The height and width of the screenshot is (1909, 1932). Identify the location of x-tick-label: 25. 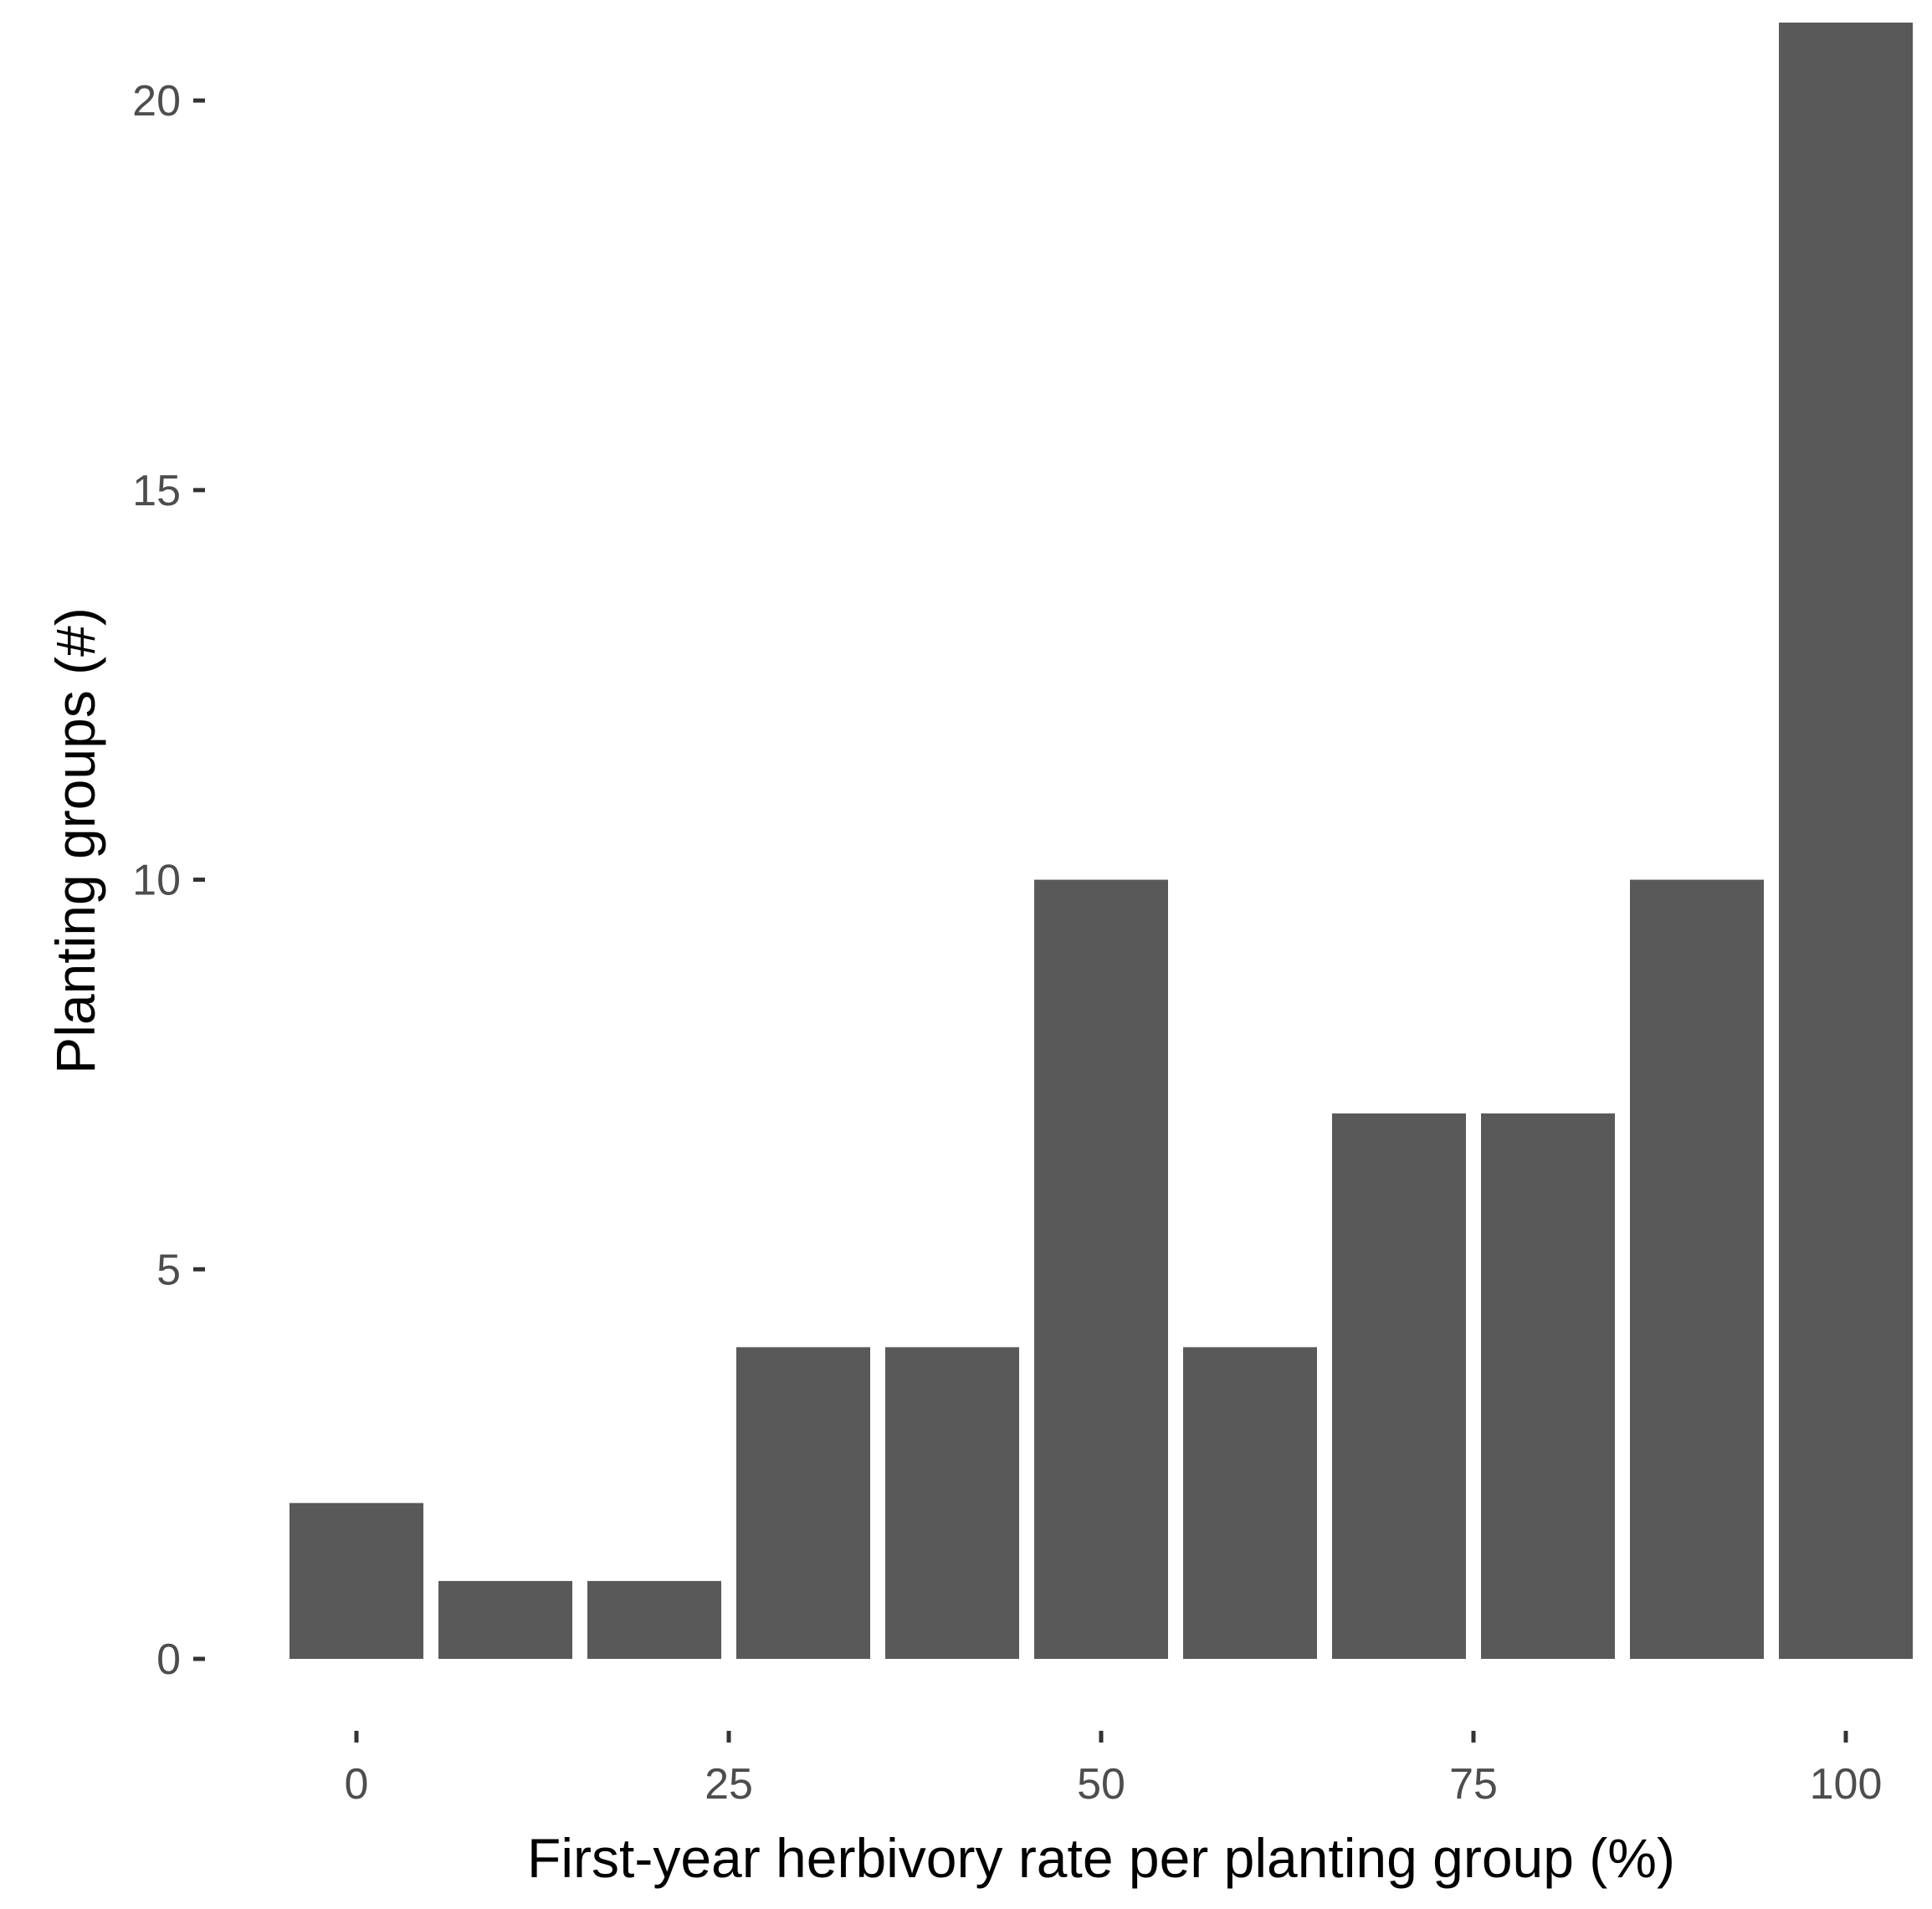
(729, 1784).